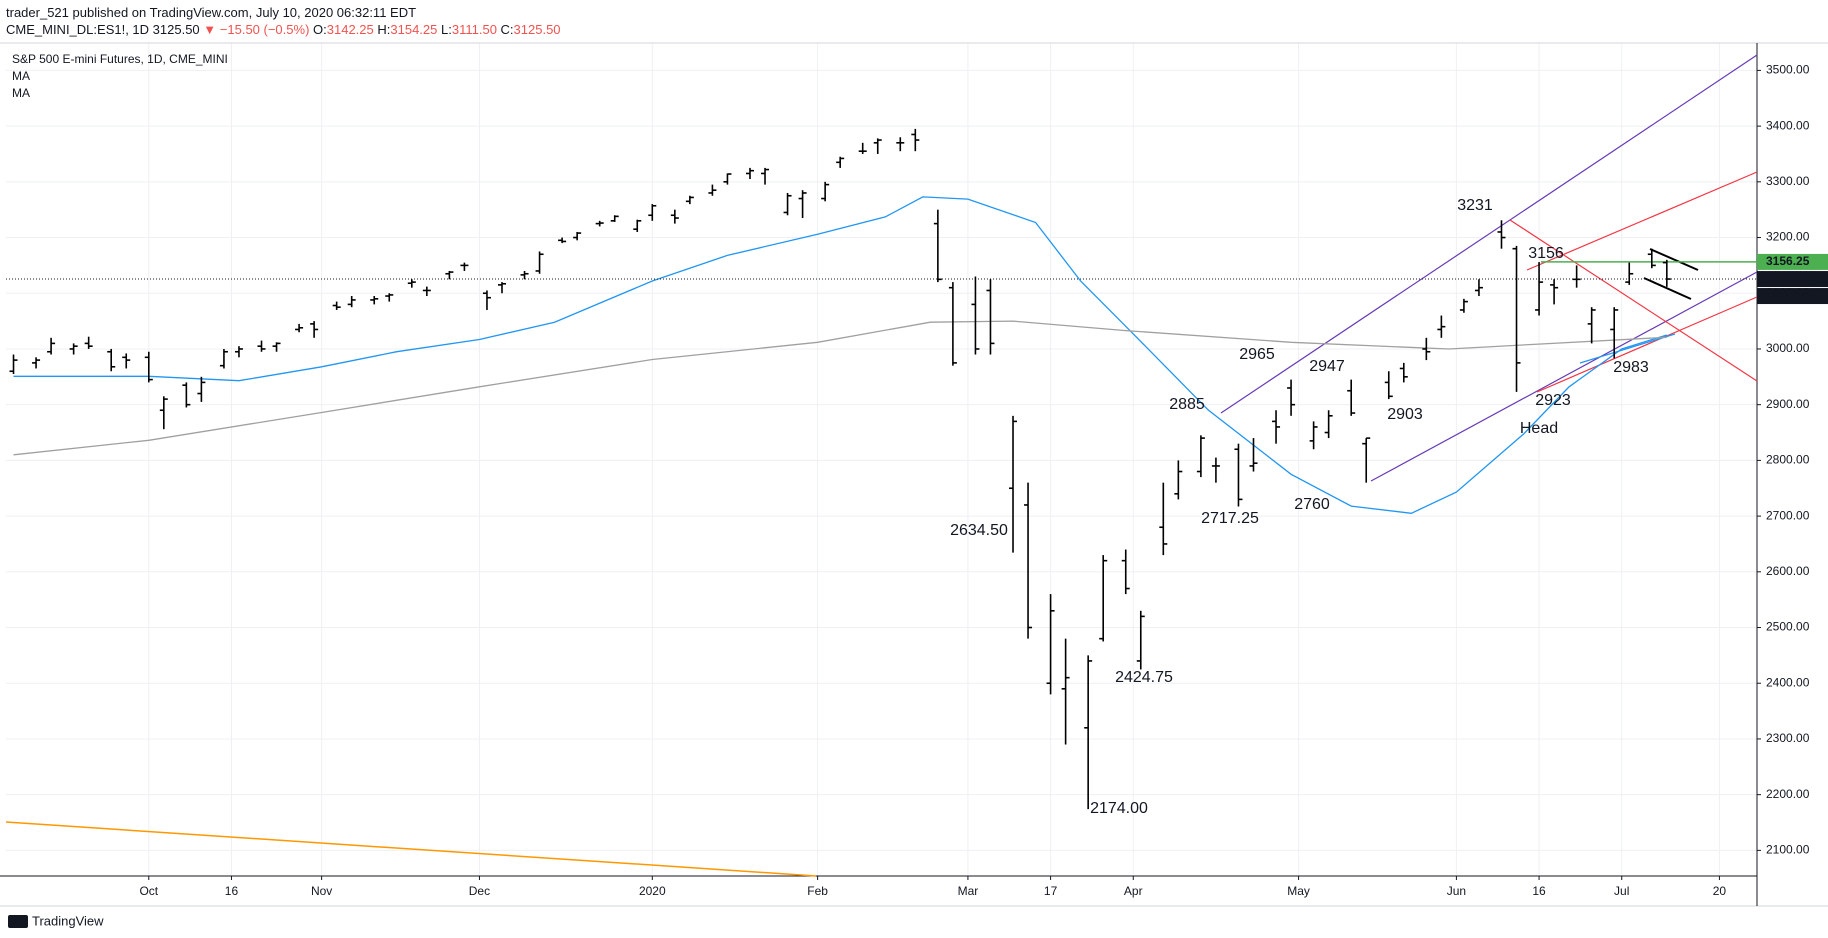 Image resolution: width=1828 pixels, height=938 pixels. Describe the element at coordinates (1788, 70) in the screenshot. I see `y-tick-label: 3500.00` at that location.